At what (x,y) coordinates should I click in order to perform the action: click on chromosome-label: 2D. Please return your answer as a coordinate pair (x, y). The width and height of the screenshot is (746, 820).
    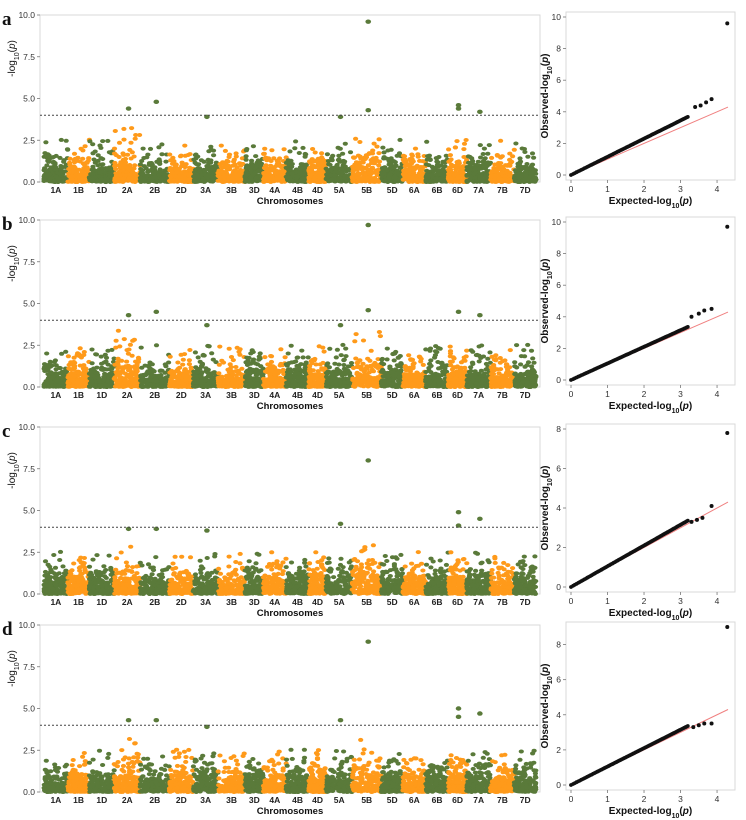
    Looking at the image, I should click on (181, 190).